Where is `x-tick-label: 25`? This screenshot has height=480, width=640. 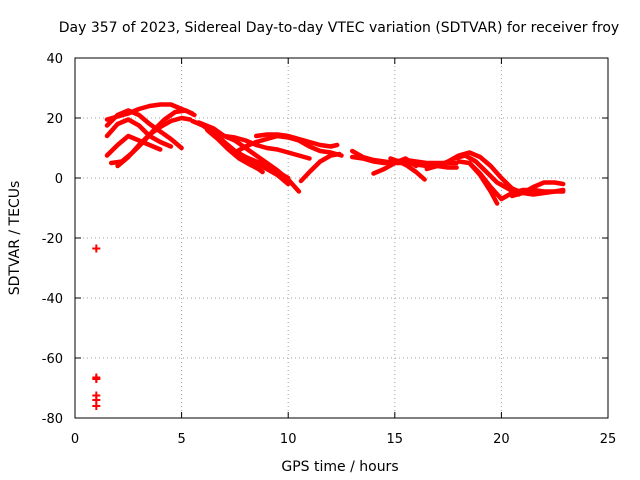
x-tick-label: 25 is located at coordinates (608, 439).